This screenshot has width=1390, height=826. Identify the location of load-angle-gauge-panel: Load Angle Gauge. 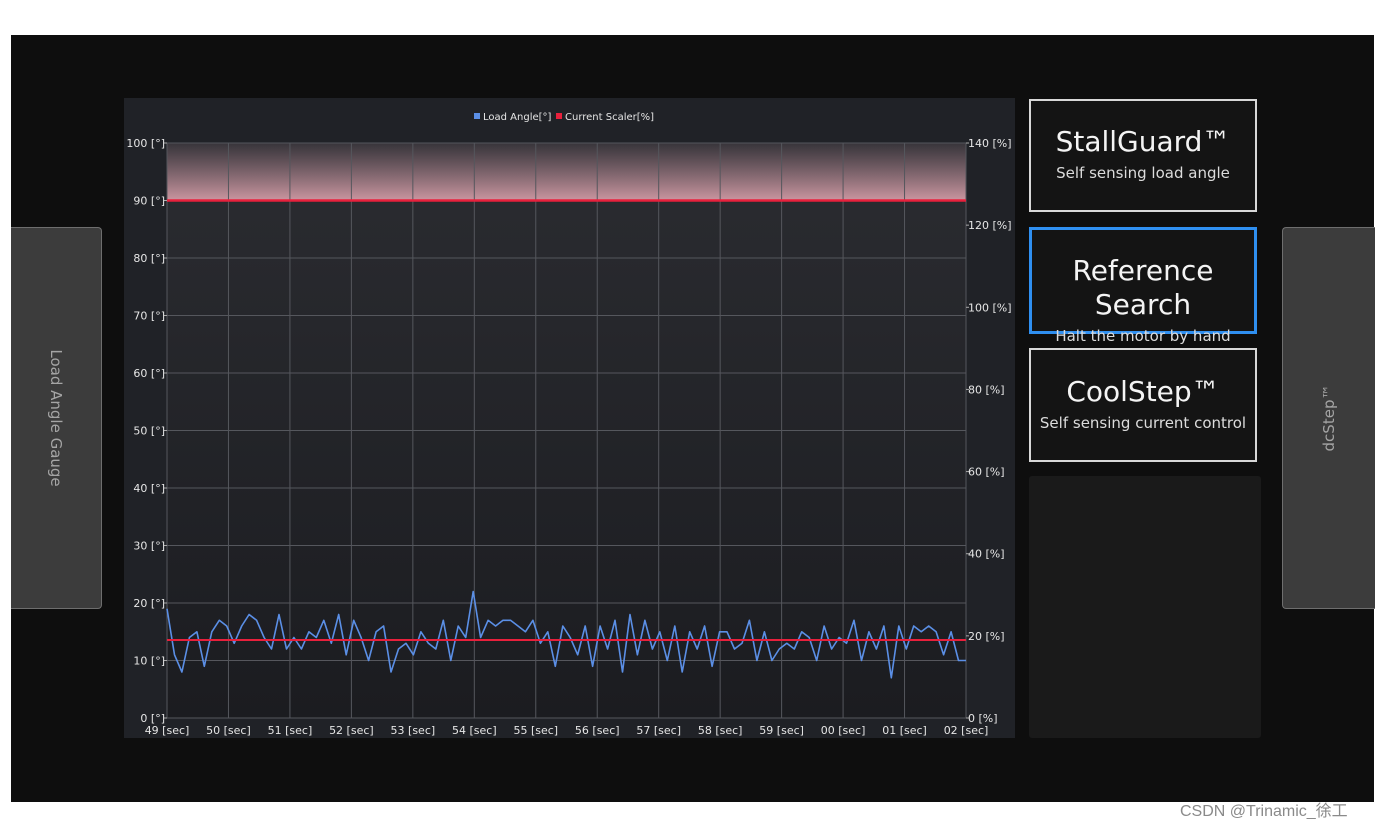
(56, 418).